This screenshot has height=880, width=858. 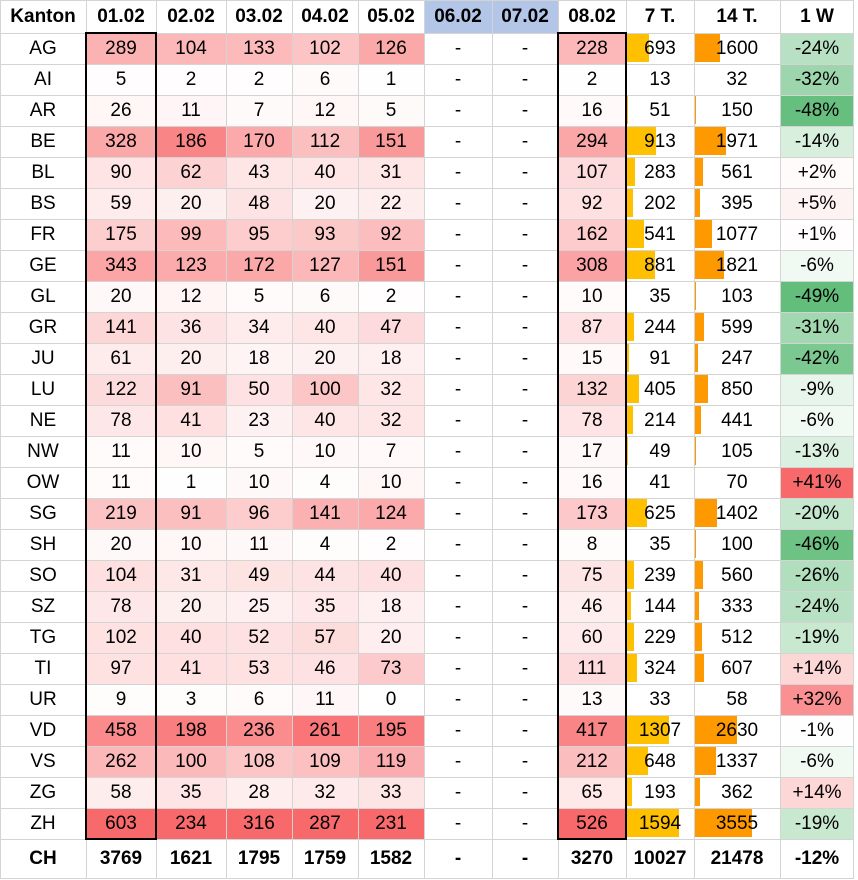 What do you see at coordinates (391, 79) in the screenshot?
I see `value-ai-05-02: 1` at bounding box center [391, 79].